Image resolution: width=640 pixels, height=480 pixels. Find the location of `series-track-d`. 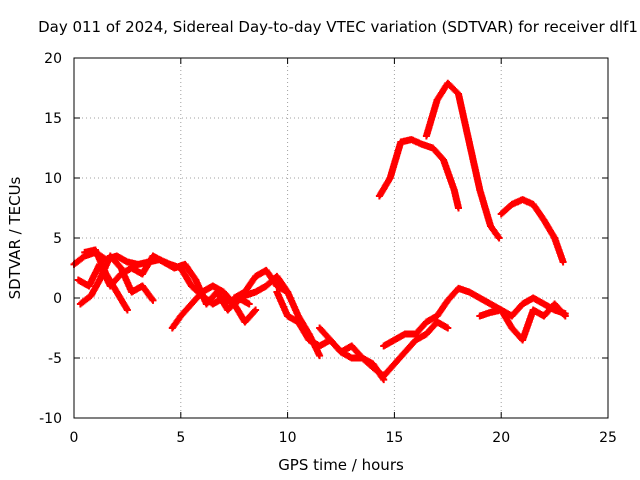

series-track-d is located at coordinates (163, 283).